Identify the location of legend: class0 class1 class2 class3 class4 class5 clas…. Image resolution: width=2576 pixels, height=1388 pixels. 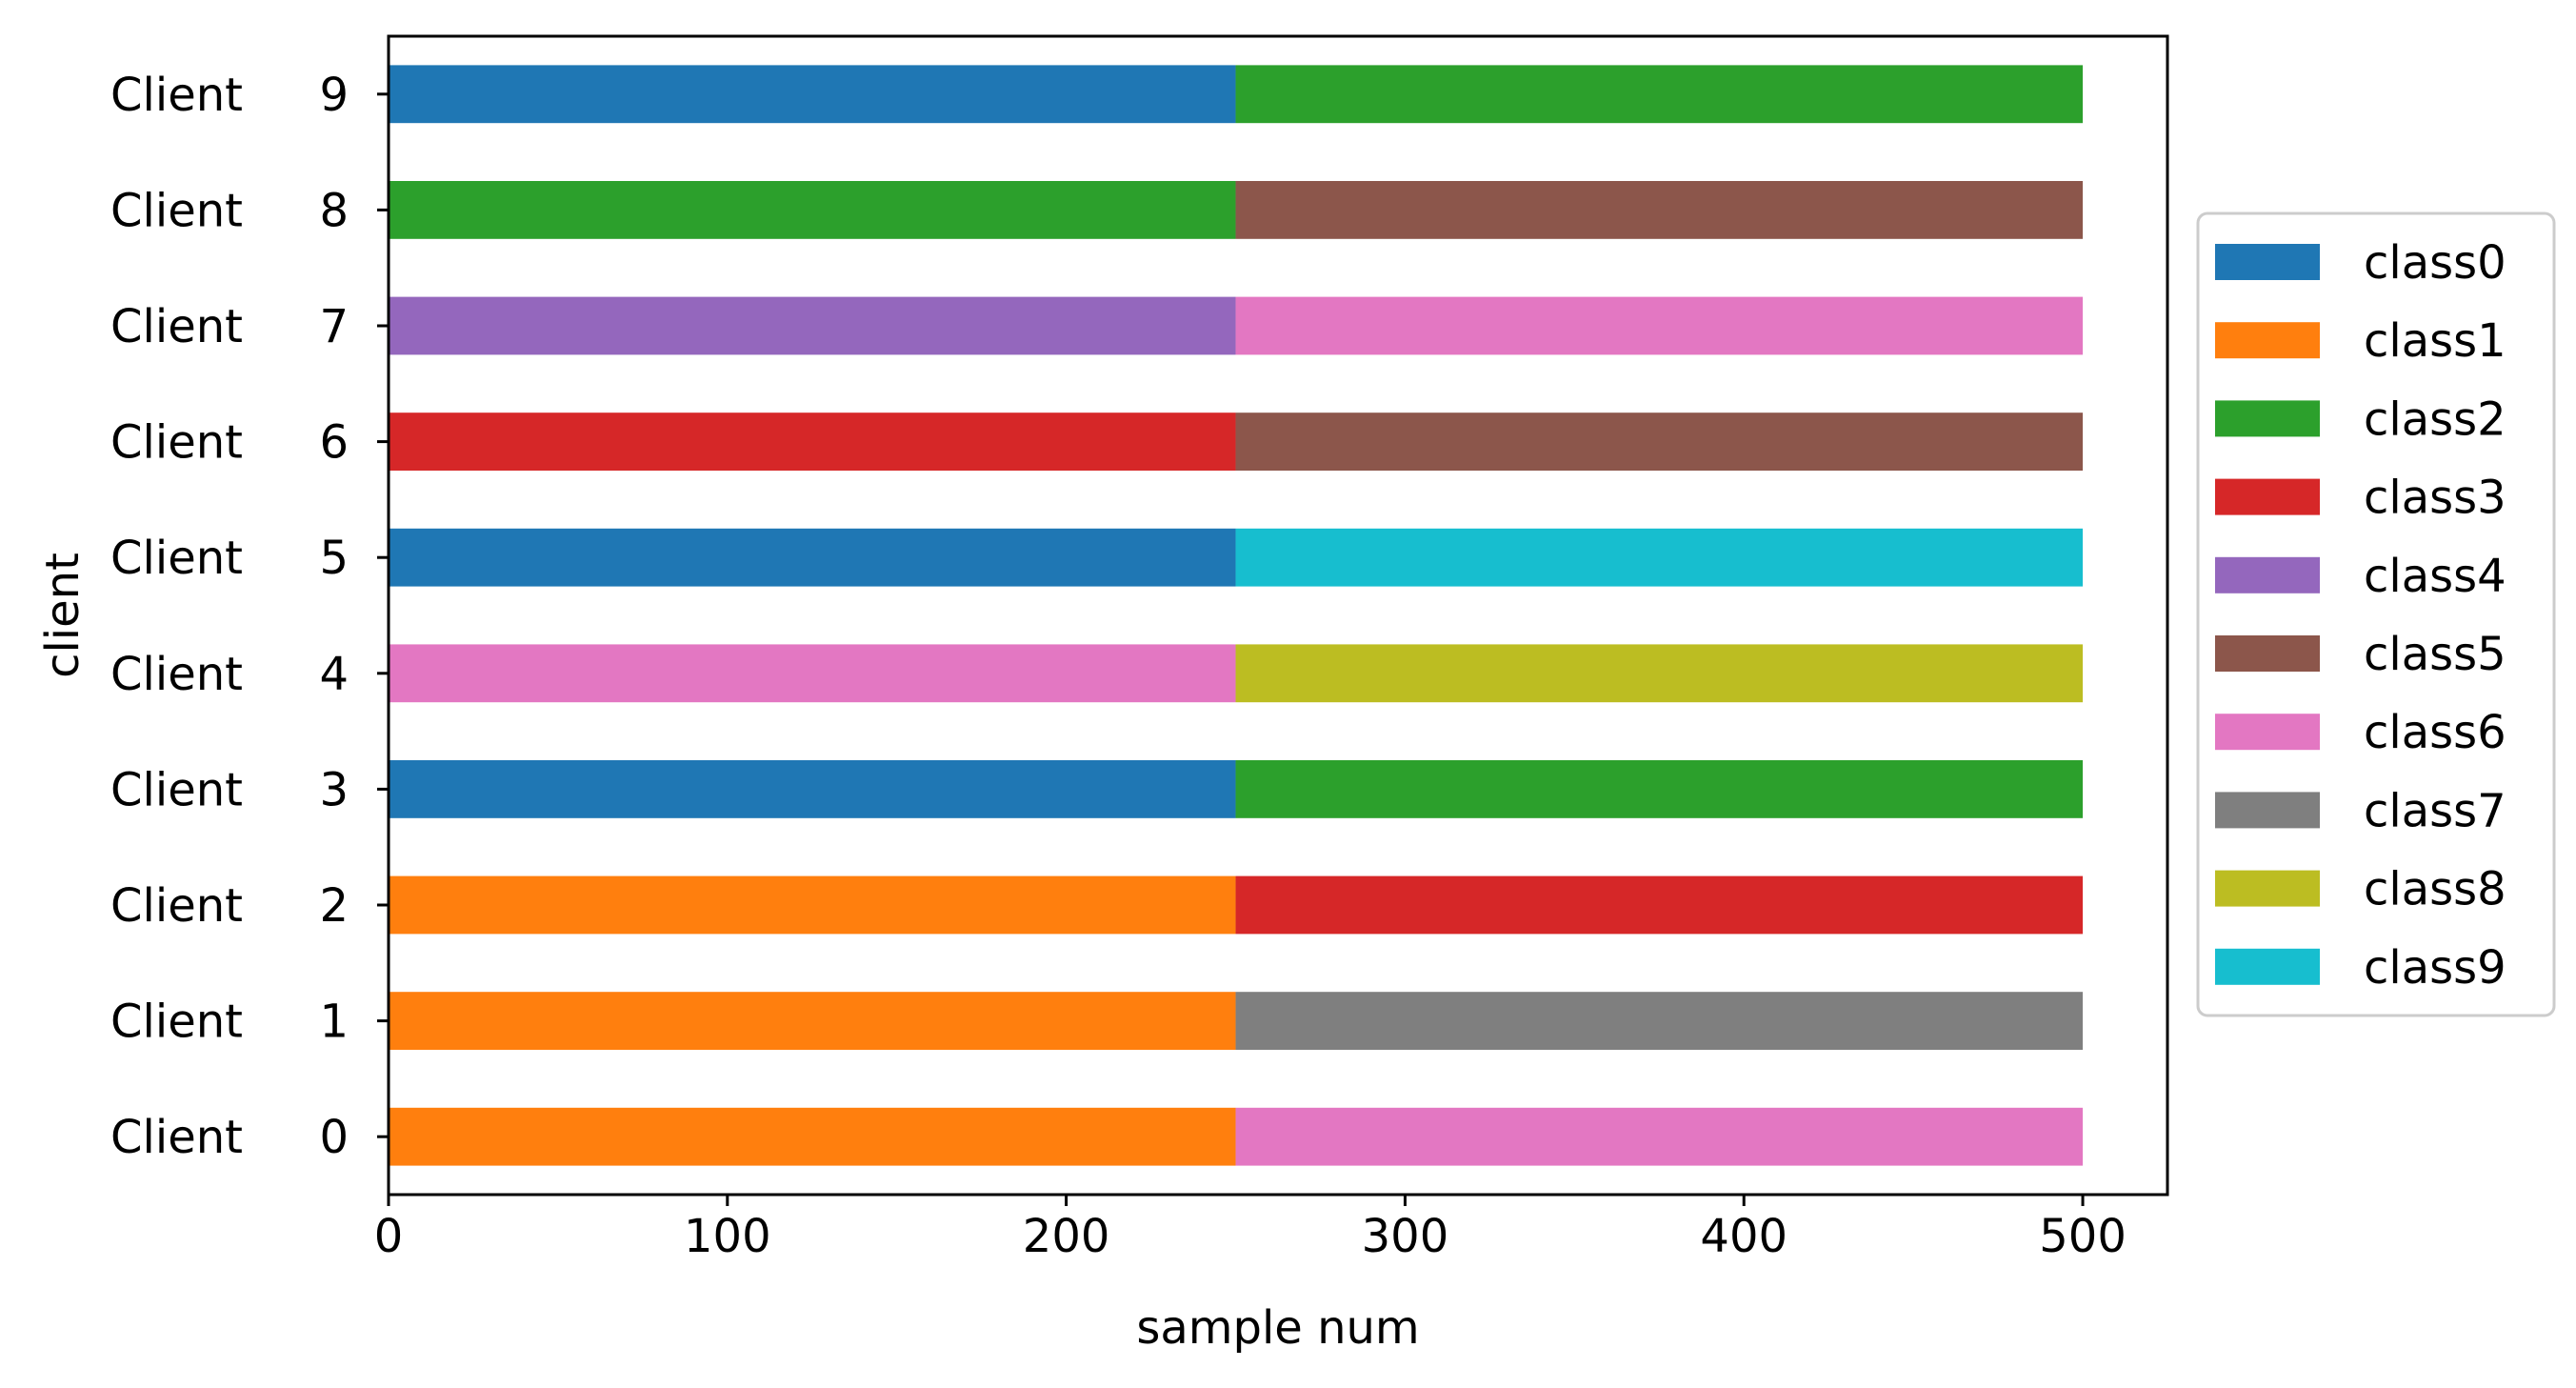
(2376, 614).